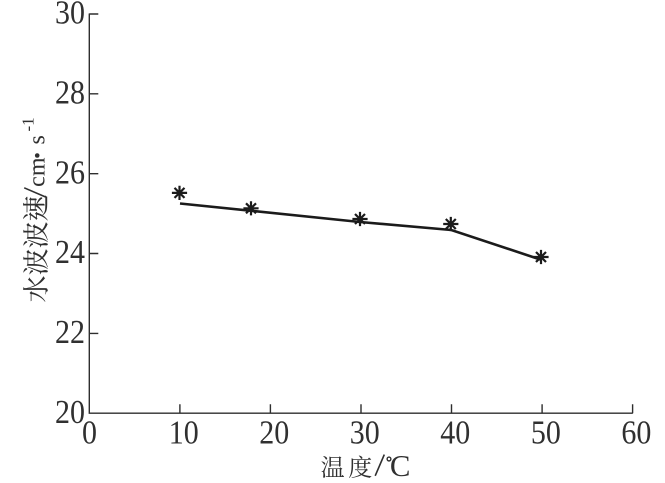 This screenshot has height=483, width=665. Describe the element at coordinates (70, 252) in the screenshot. I see `svg-text: 24` at that location.